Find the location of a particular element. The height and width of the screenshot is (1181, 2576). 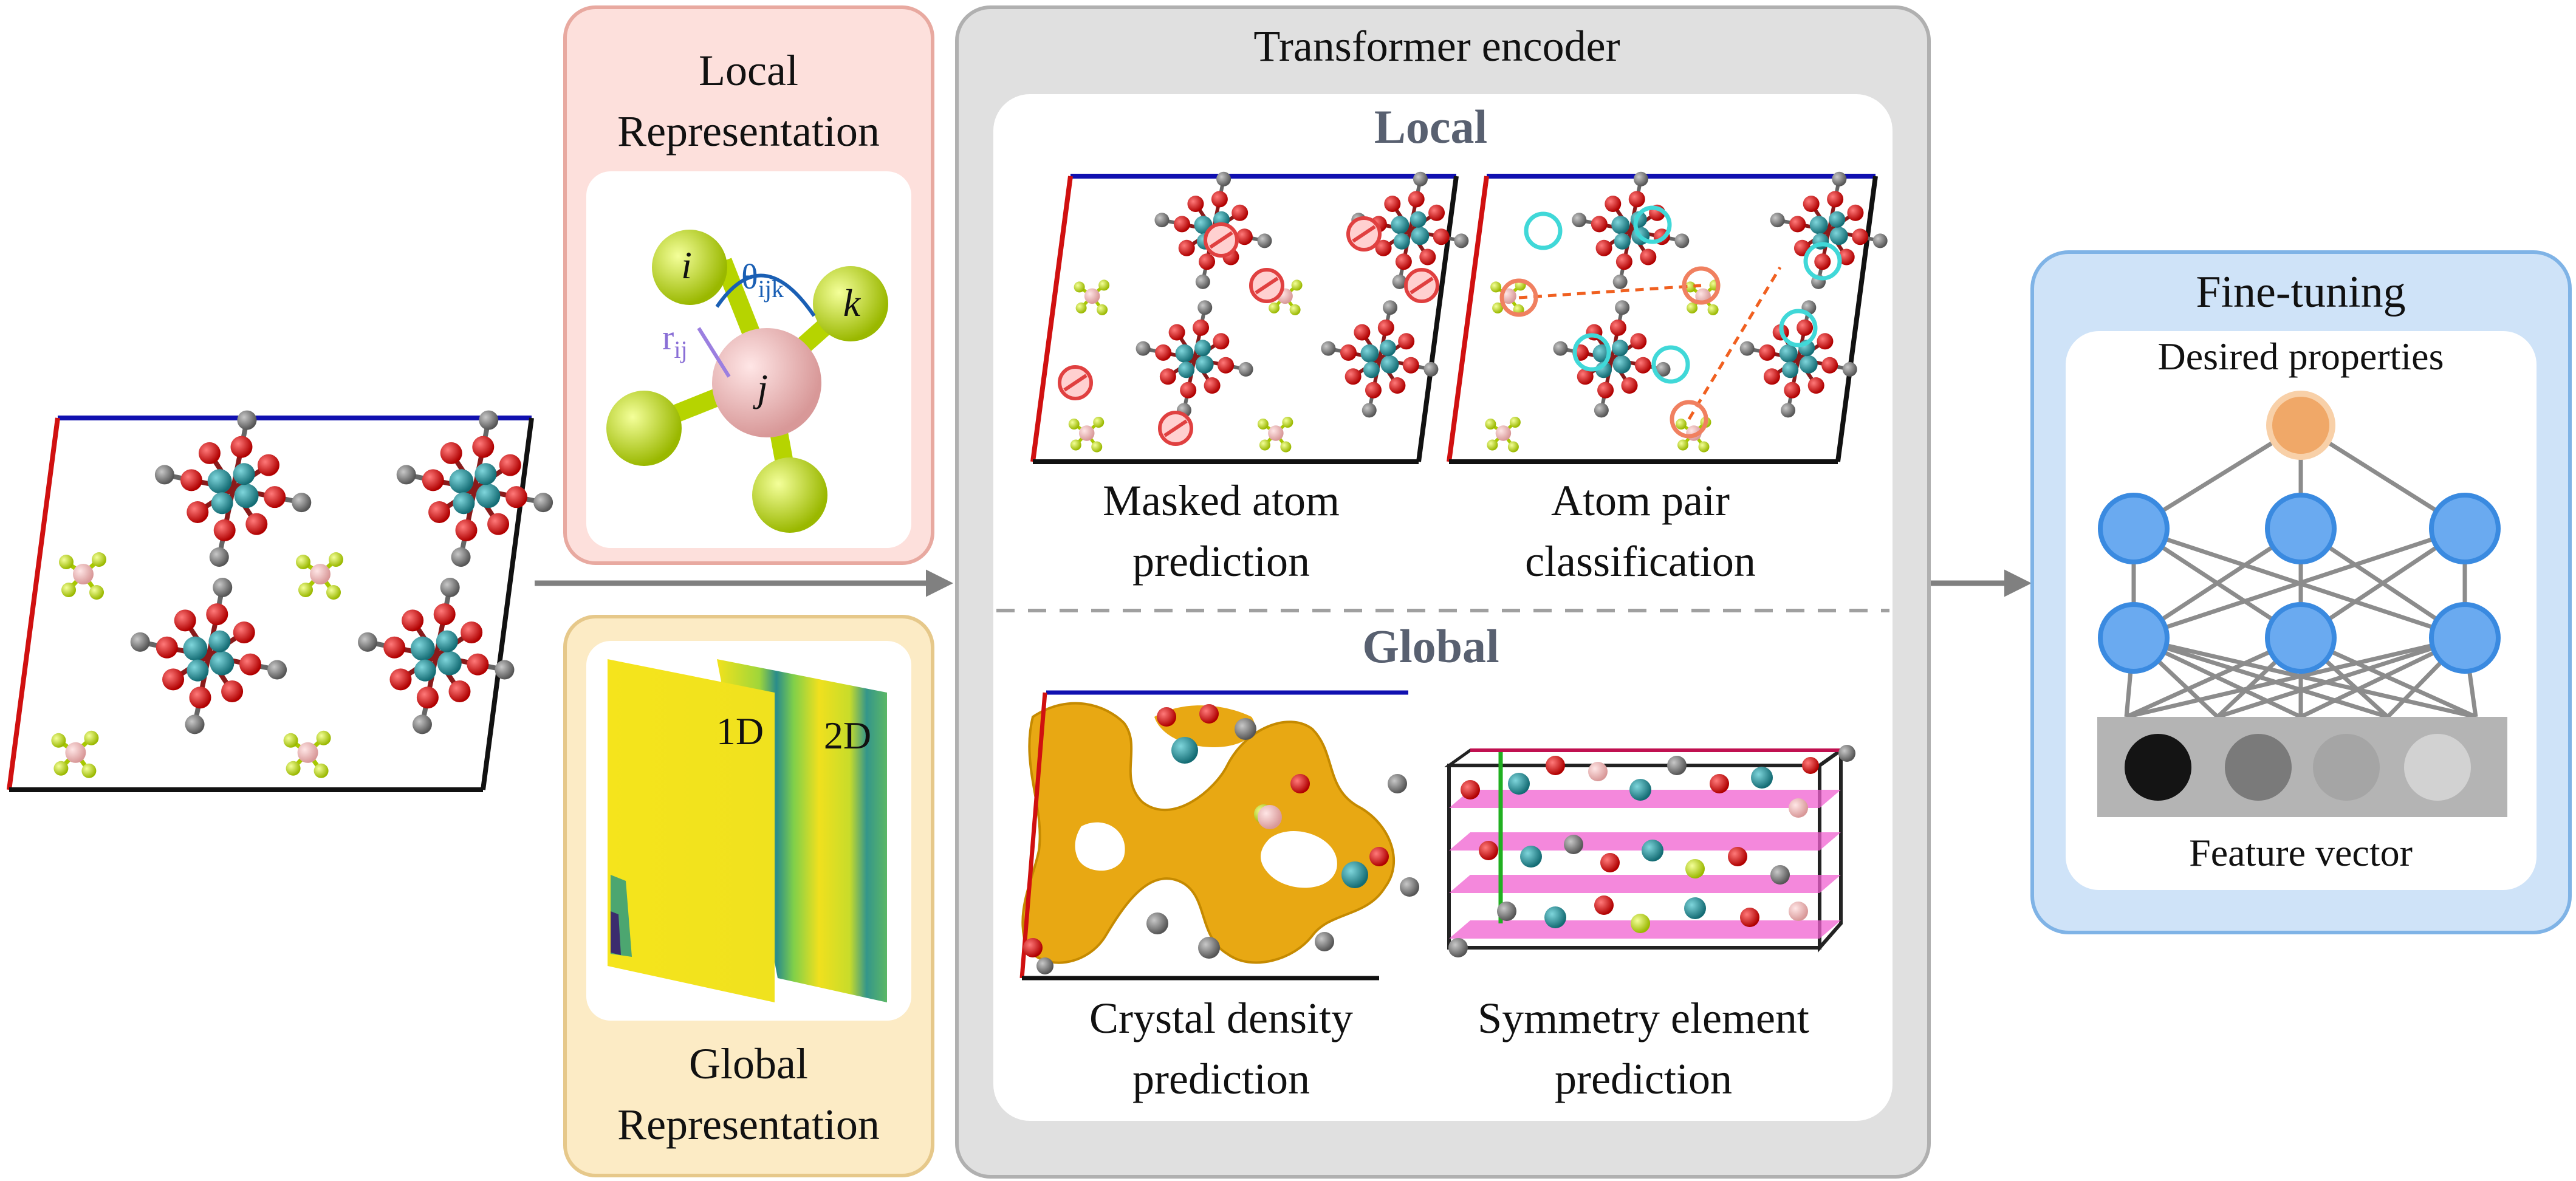

task-masked-1: Masked atom is located at coordinates (1221, 500).